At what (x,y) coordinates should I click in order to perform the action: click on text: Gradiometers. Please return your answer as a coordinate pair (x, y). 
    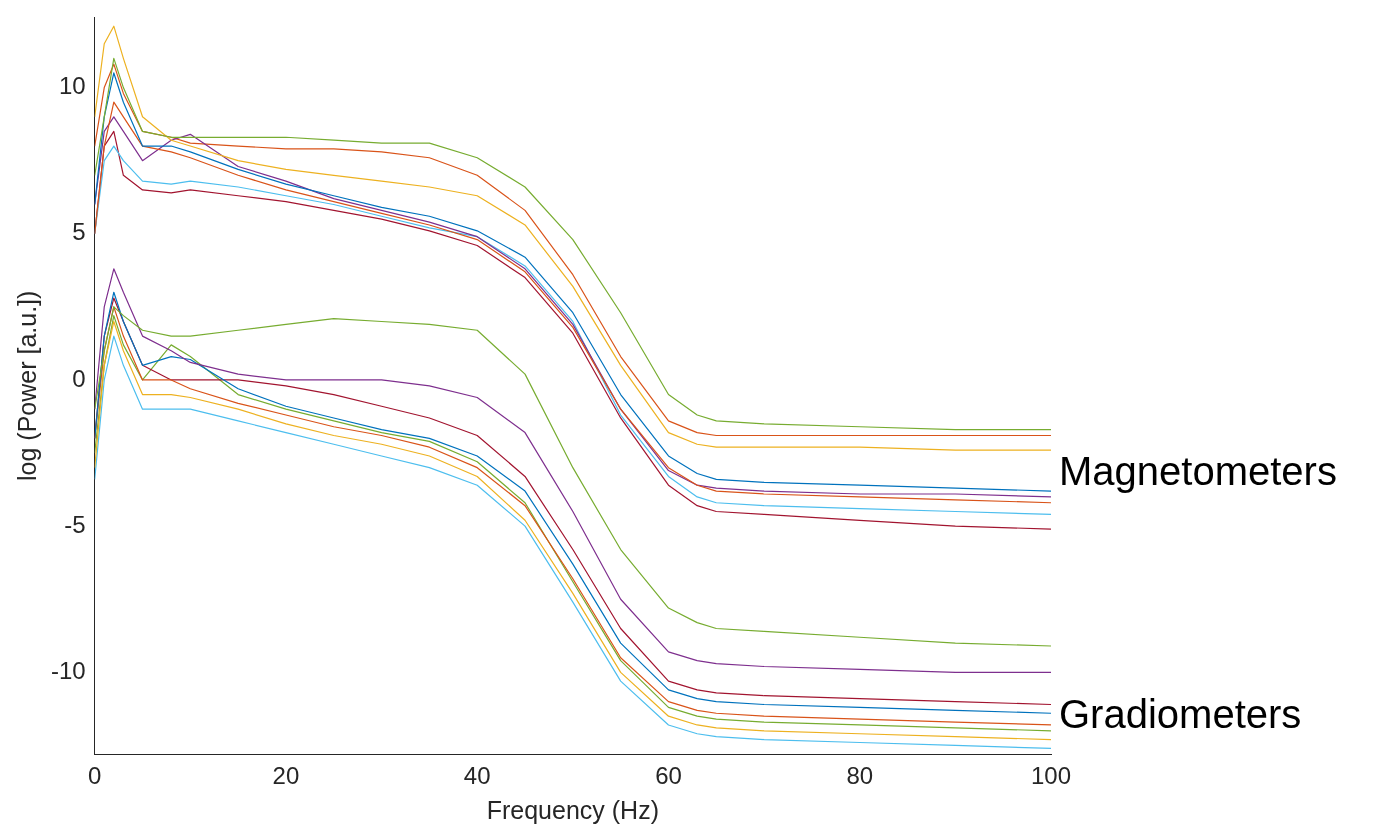
    Looking at the image, I should click on (1180, 714).